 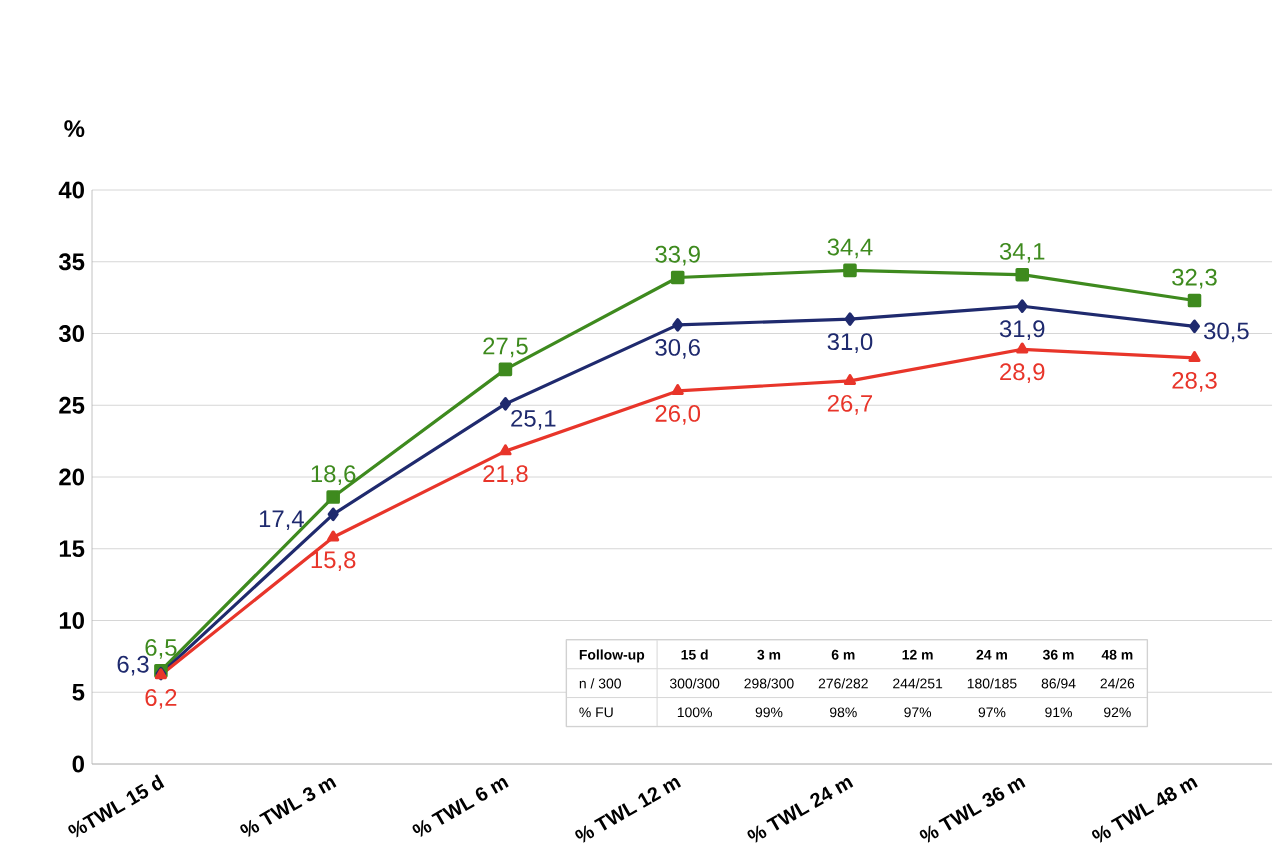 I want to click on y-tick-label: 0, so click(x=78, y=764).